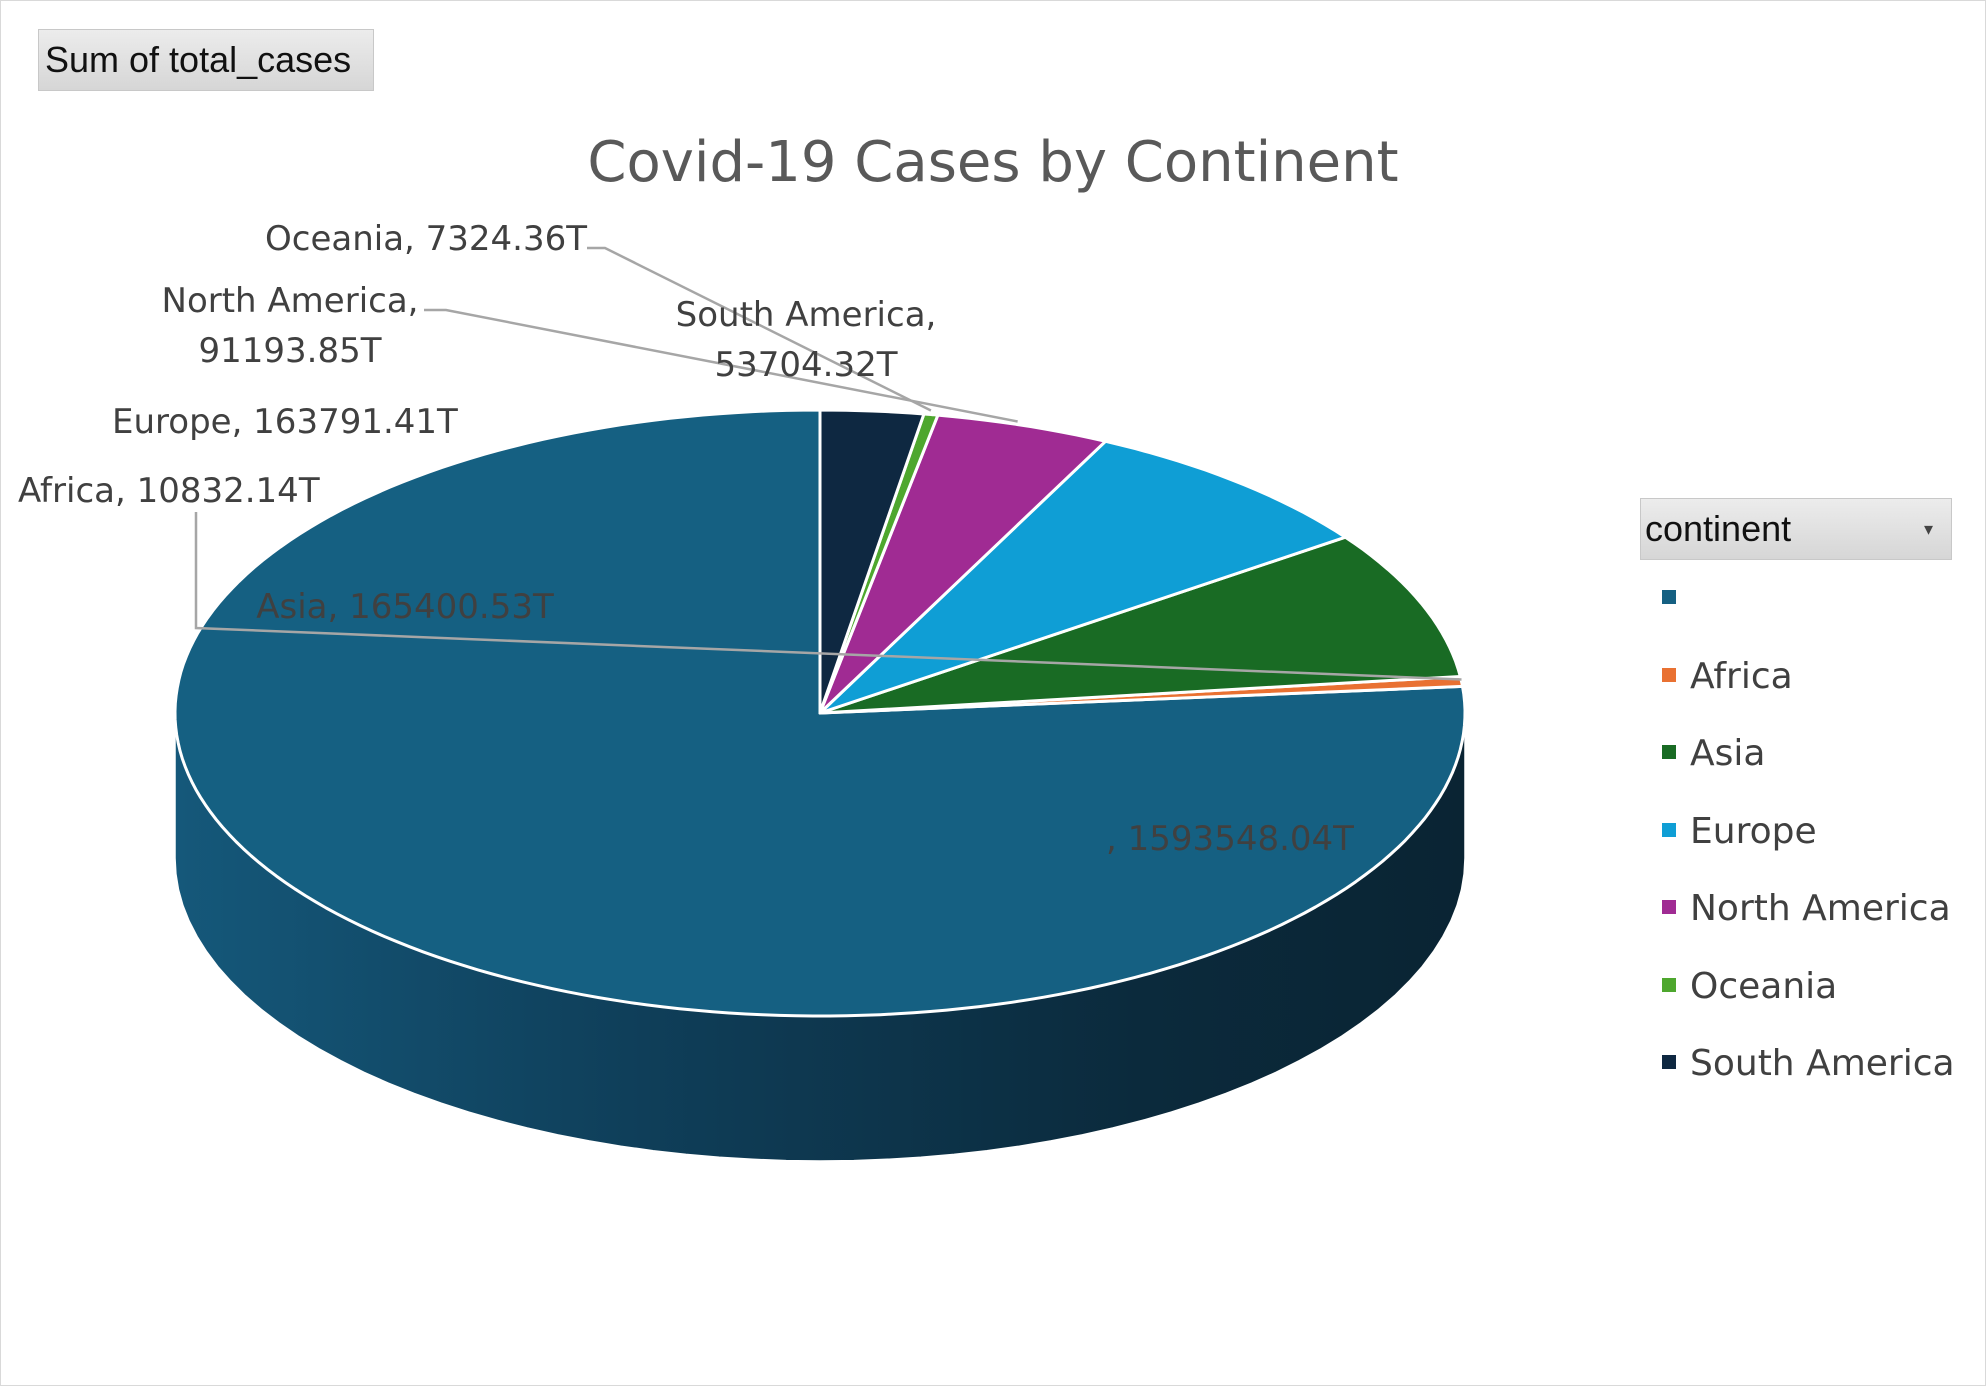 The height and width of the screenshot is (1386, 1986). Describe the element at coordinates (426, 239) in the screenshot. I see `data-label: Oceania, 7324.36T` at that location.